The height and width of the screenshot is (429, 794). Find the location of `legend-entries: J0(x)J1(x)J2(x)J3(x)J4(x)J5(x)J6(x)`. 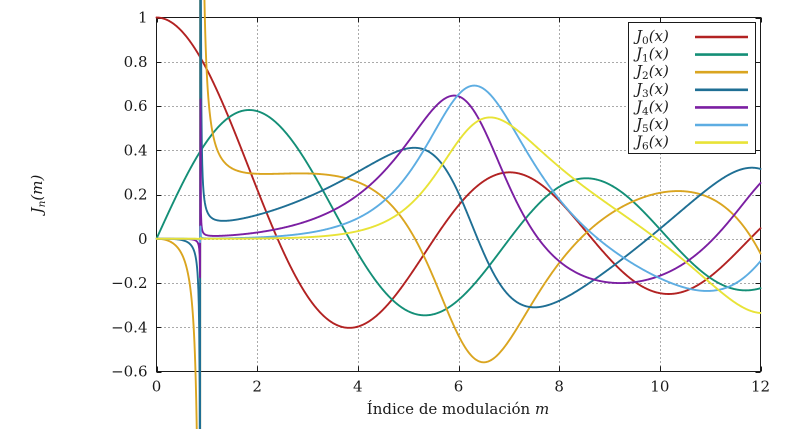

legend-entries: J0(x)J1(x)J2(x)J3(x)J4(x)J5(x)J6(x) is located at coordinates (690, 90).